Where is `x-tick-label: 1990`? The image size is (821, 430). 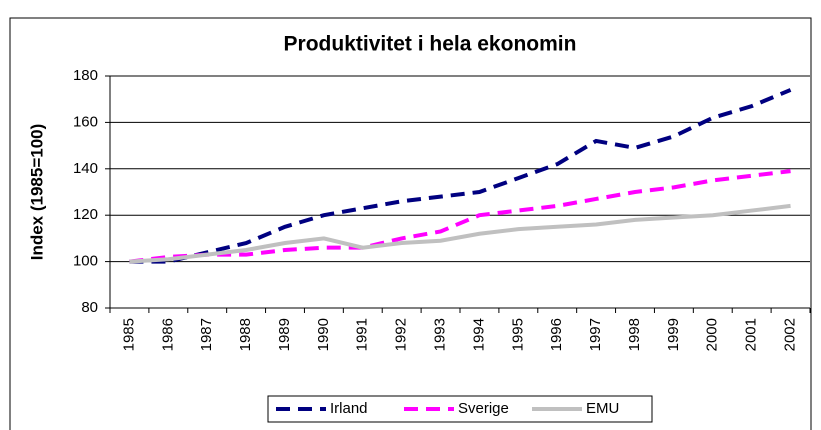
x-tick-label: 1990 is located at coordinates (323, 334).